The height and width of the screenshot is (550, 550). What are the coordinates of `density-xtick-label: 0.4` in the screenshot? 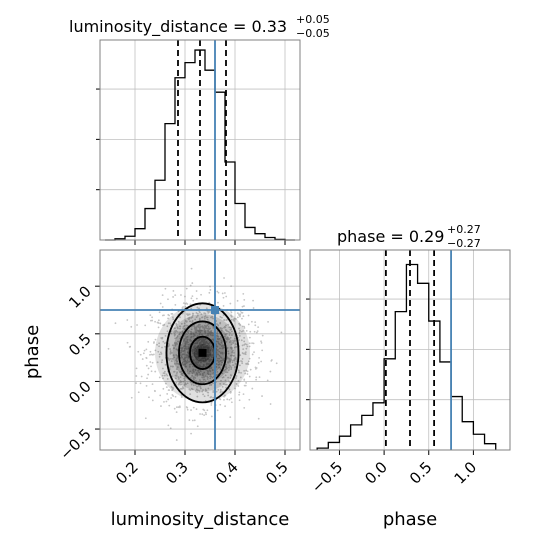 It's located at (227, 473).